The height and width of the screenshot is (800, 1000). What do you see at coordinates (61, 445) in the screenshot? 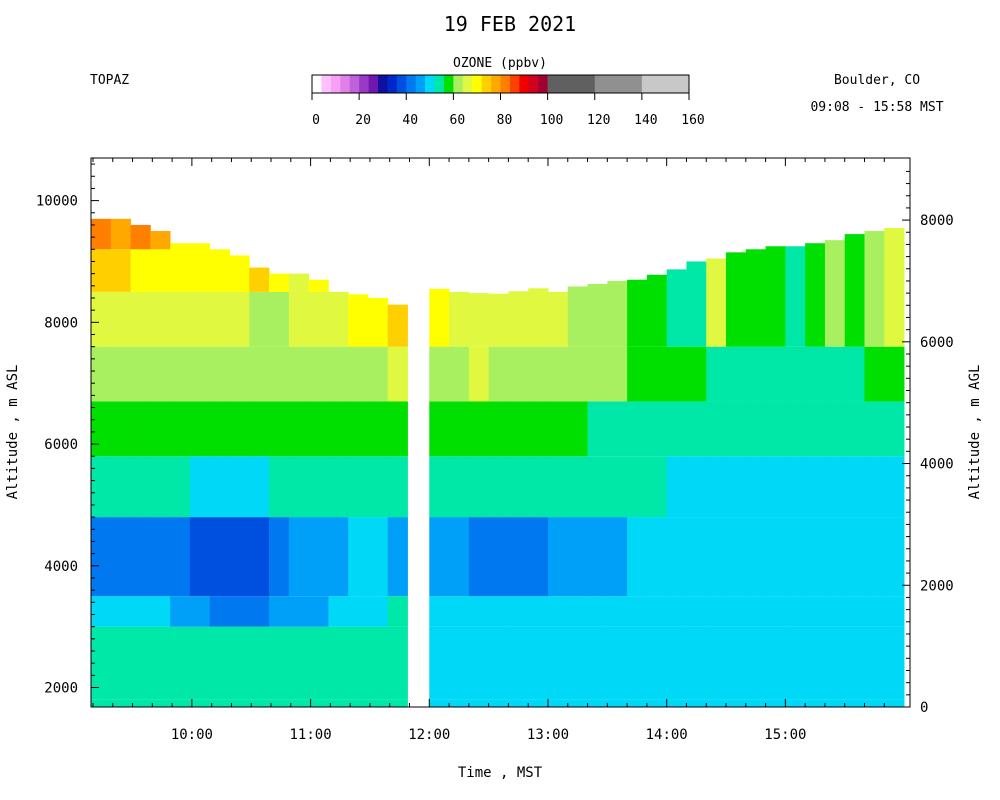
I see `y-left-tick-label: 6000` at bounding box center [61, 445].